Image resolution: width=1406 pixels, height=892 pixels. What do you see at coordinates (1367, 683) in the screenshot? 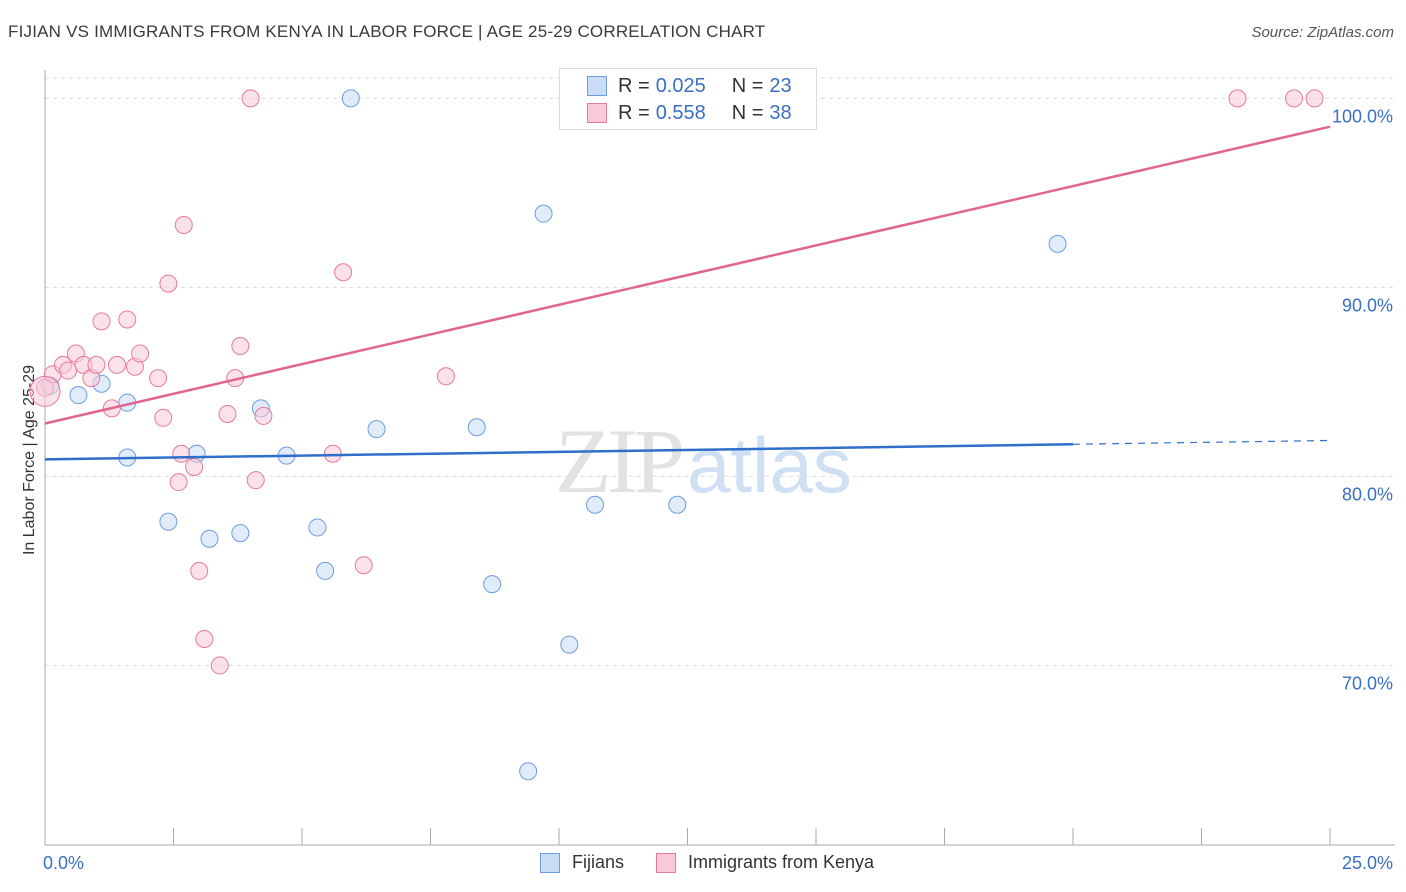
I see `y-tick-label: 70.0%` at bounding box center [1367, 683].